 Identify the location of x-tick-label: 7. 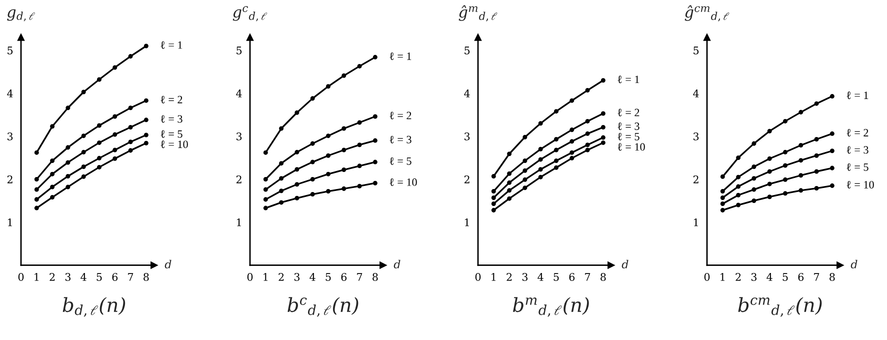
(817, 277).